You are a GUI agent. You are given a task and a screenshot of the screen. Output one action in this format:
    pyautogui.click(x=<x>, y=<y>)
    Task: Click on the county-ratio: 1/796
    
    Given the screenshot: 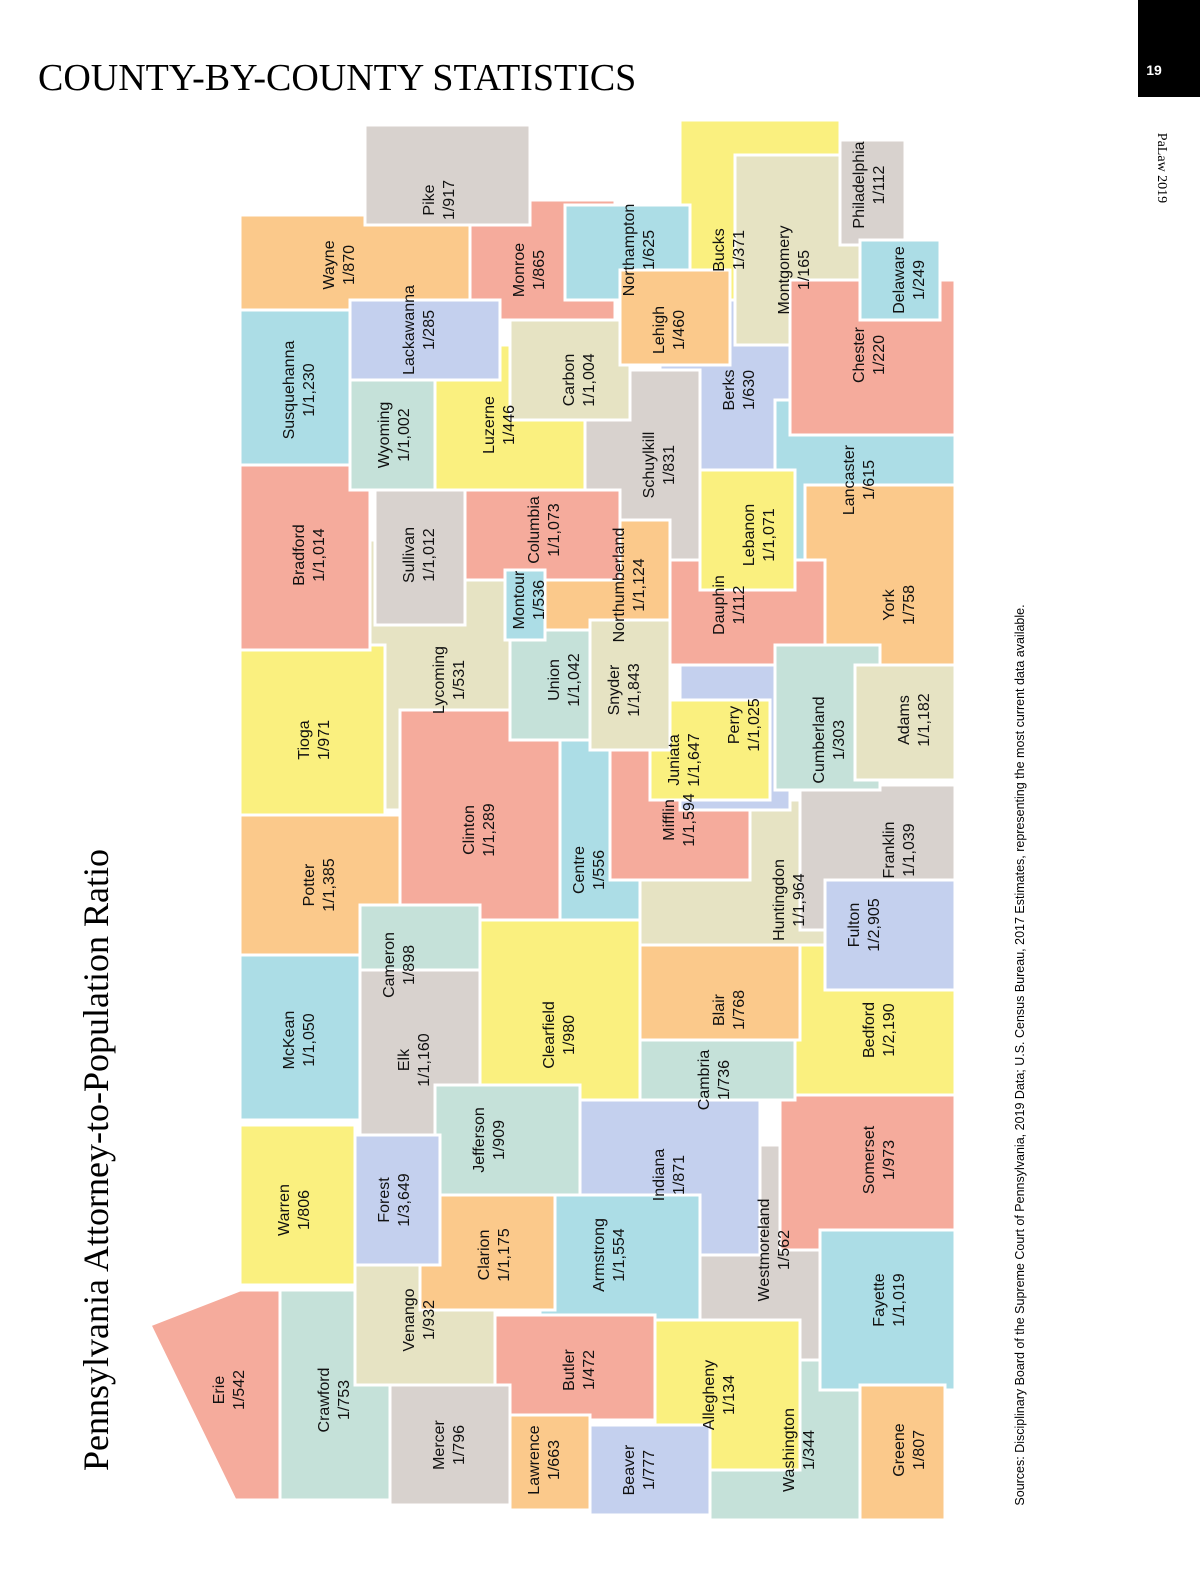 What is the action you would take?
    pyautogui.click(x=459, y=1445)
    